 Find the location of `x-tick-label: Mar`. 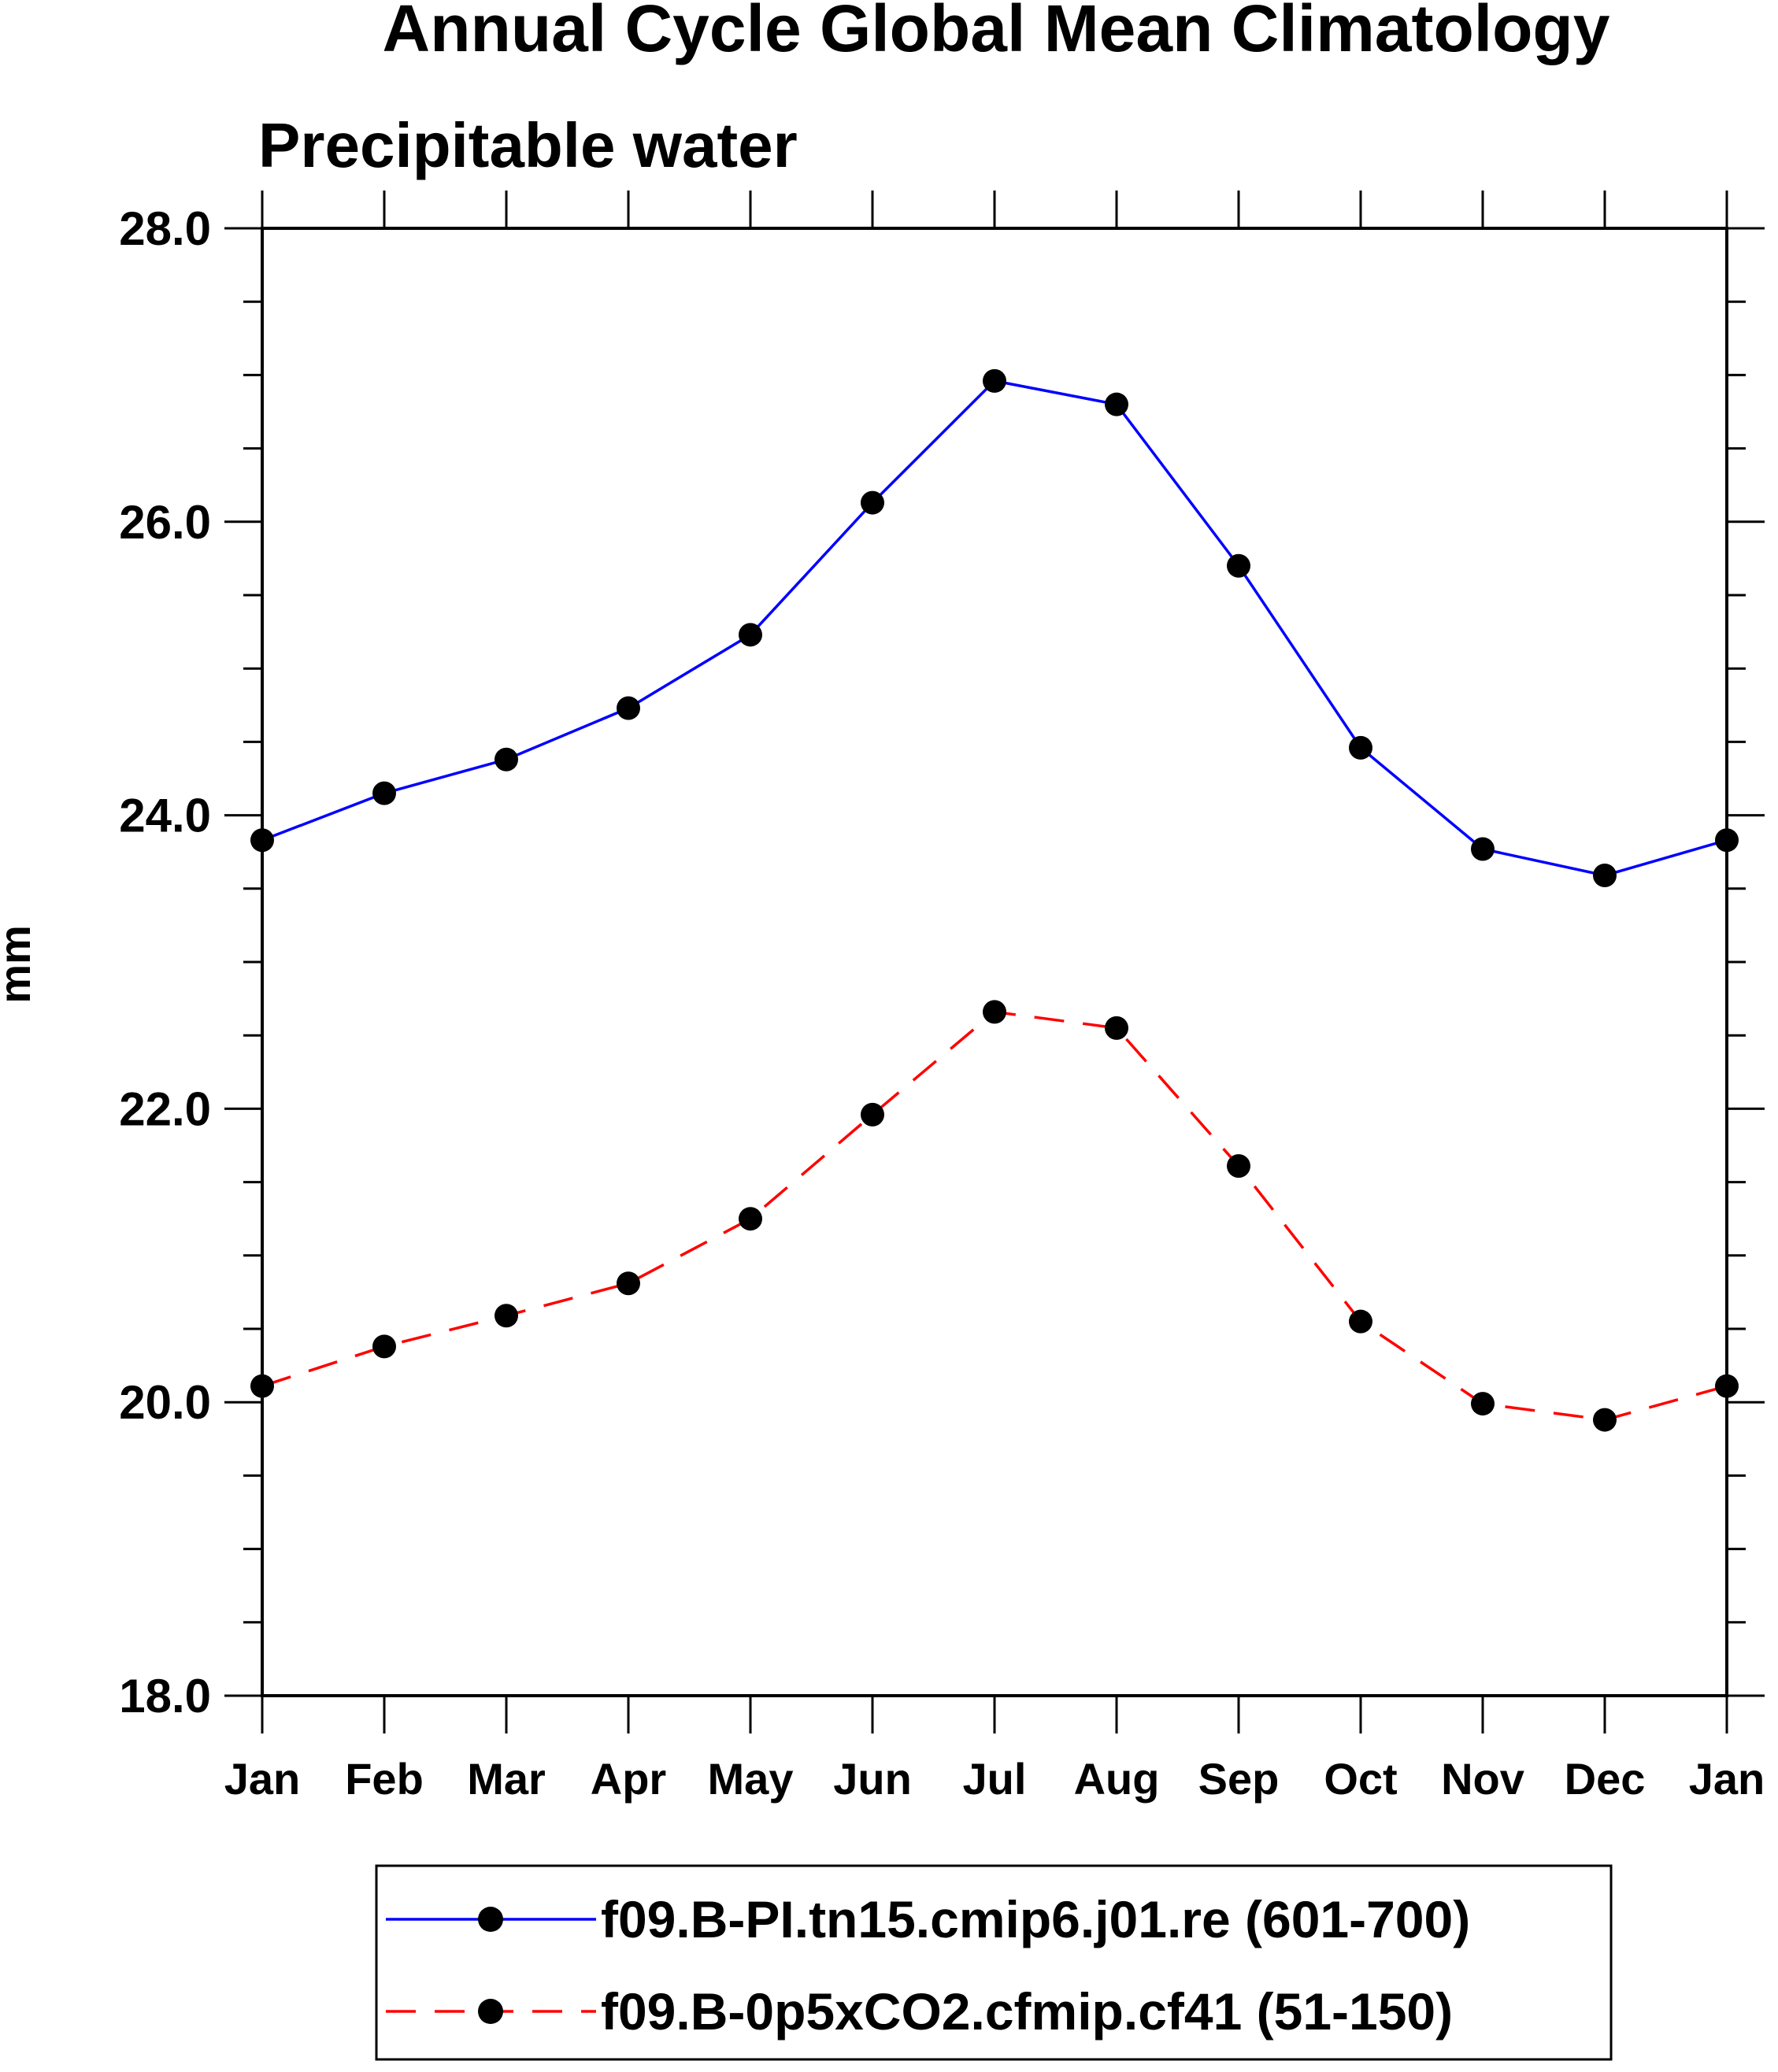

x-tick-label: Mar is located at coordinates (506, 1779).